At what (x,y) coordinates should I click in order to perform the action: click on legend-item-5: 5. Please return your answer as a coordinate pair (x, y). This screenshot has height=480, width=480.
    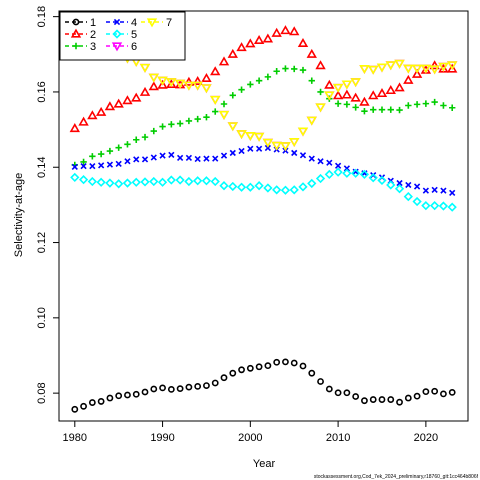
    Looking at the image, I should click on (121, 35).